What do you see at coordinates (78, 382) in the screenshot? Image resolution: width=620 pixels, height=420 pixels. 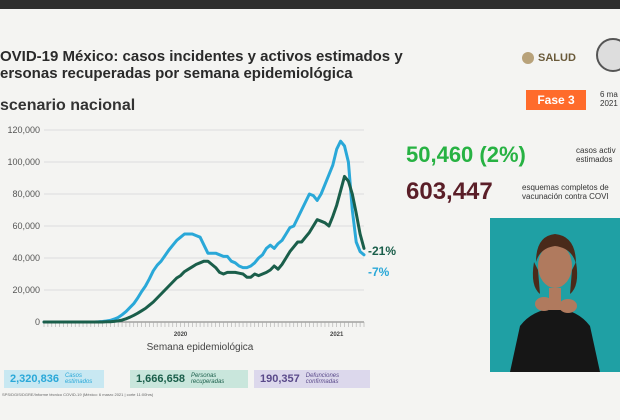 I see `estimated-cases-label-2: estimados` at bounding box center [78, 382].